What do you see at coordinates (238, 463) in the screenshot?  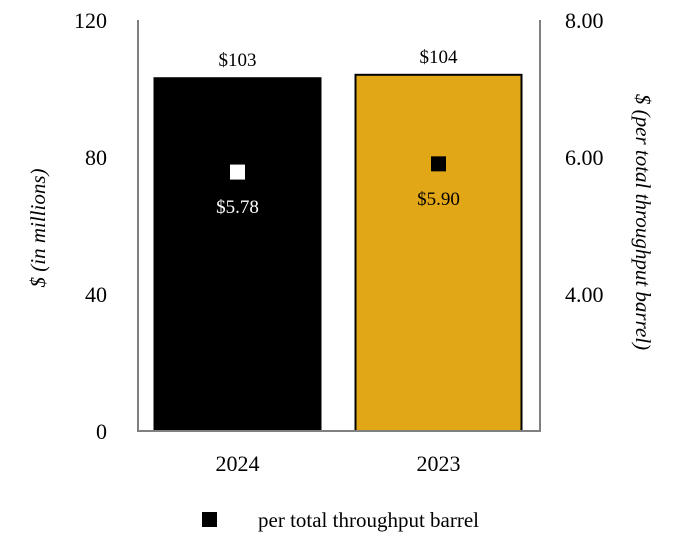 I see `x-tick-label: 2024` at bounding box center [238, 463].